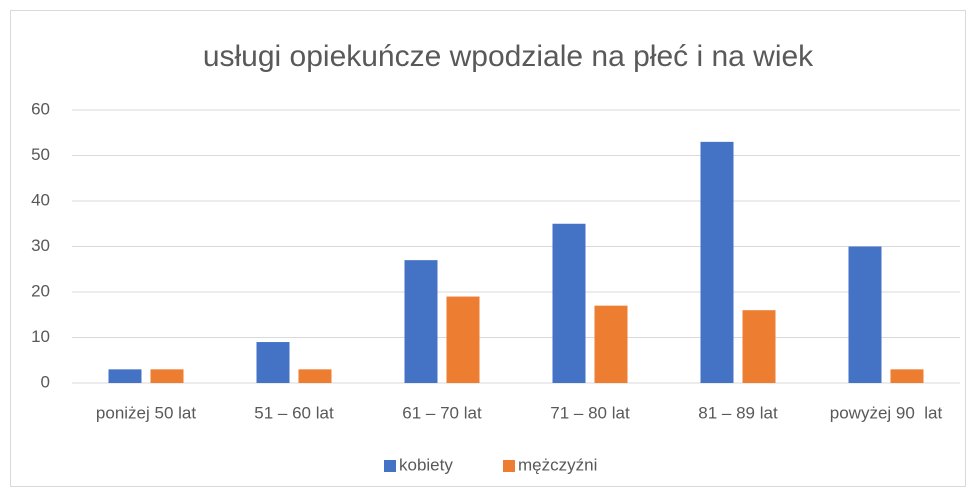 The height and width of the screenshot is (497, 976). I want to click on x-tick-label: 61 – 70 lat, so click(442, 412).